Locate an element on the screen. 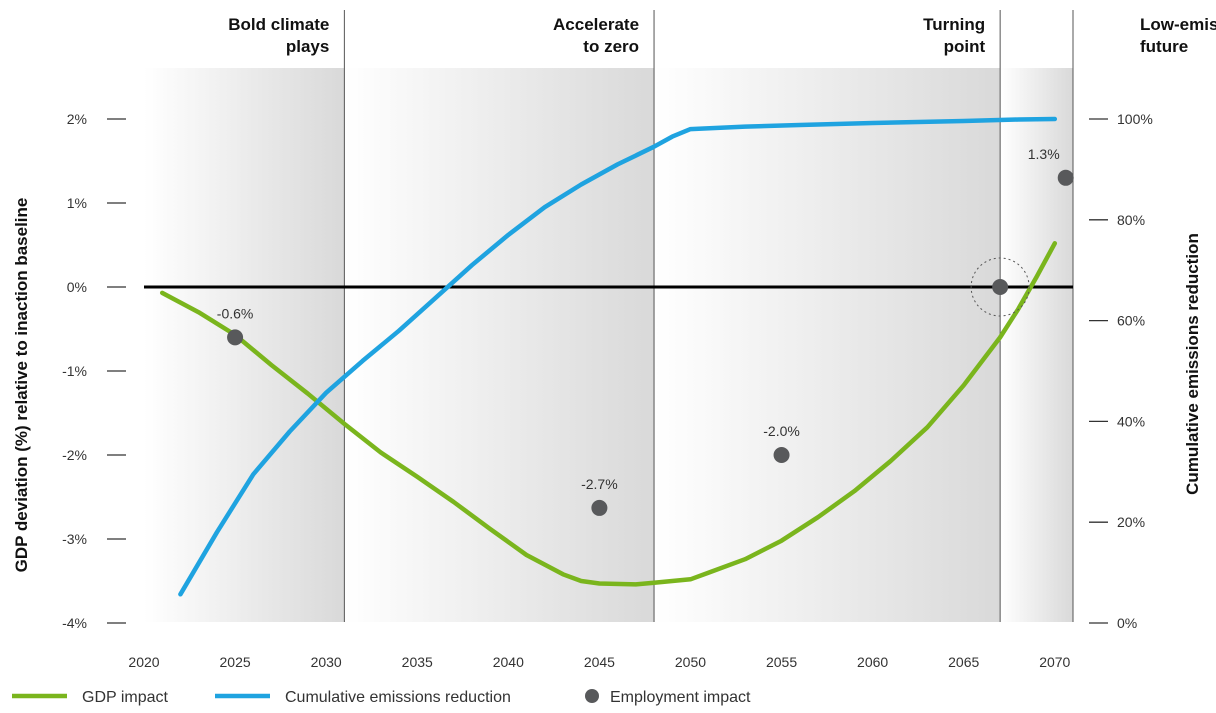 The image size is (1216, 713). x-tick-label: 2065 is located at coordinates (963, 662).